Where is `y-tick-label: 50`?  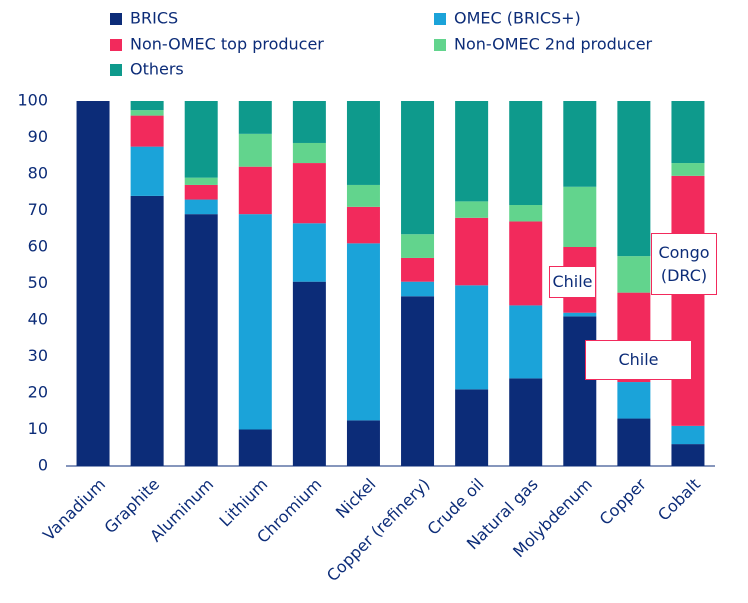 y-tick-label: 50 is located at coordinates (38, 282).